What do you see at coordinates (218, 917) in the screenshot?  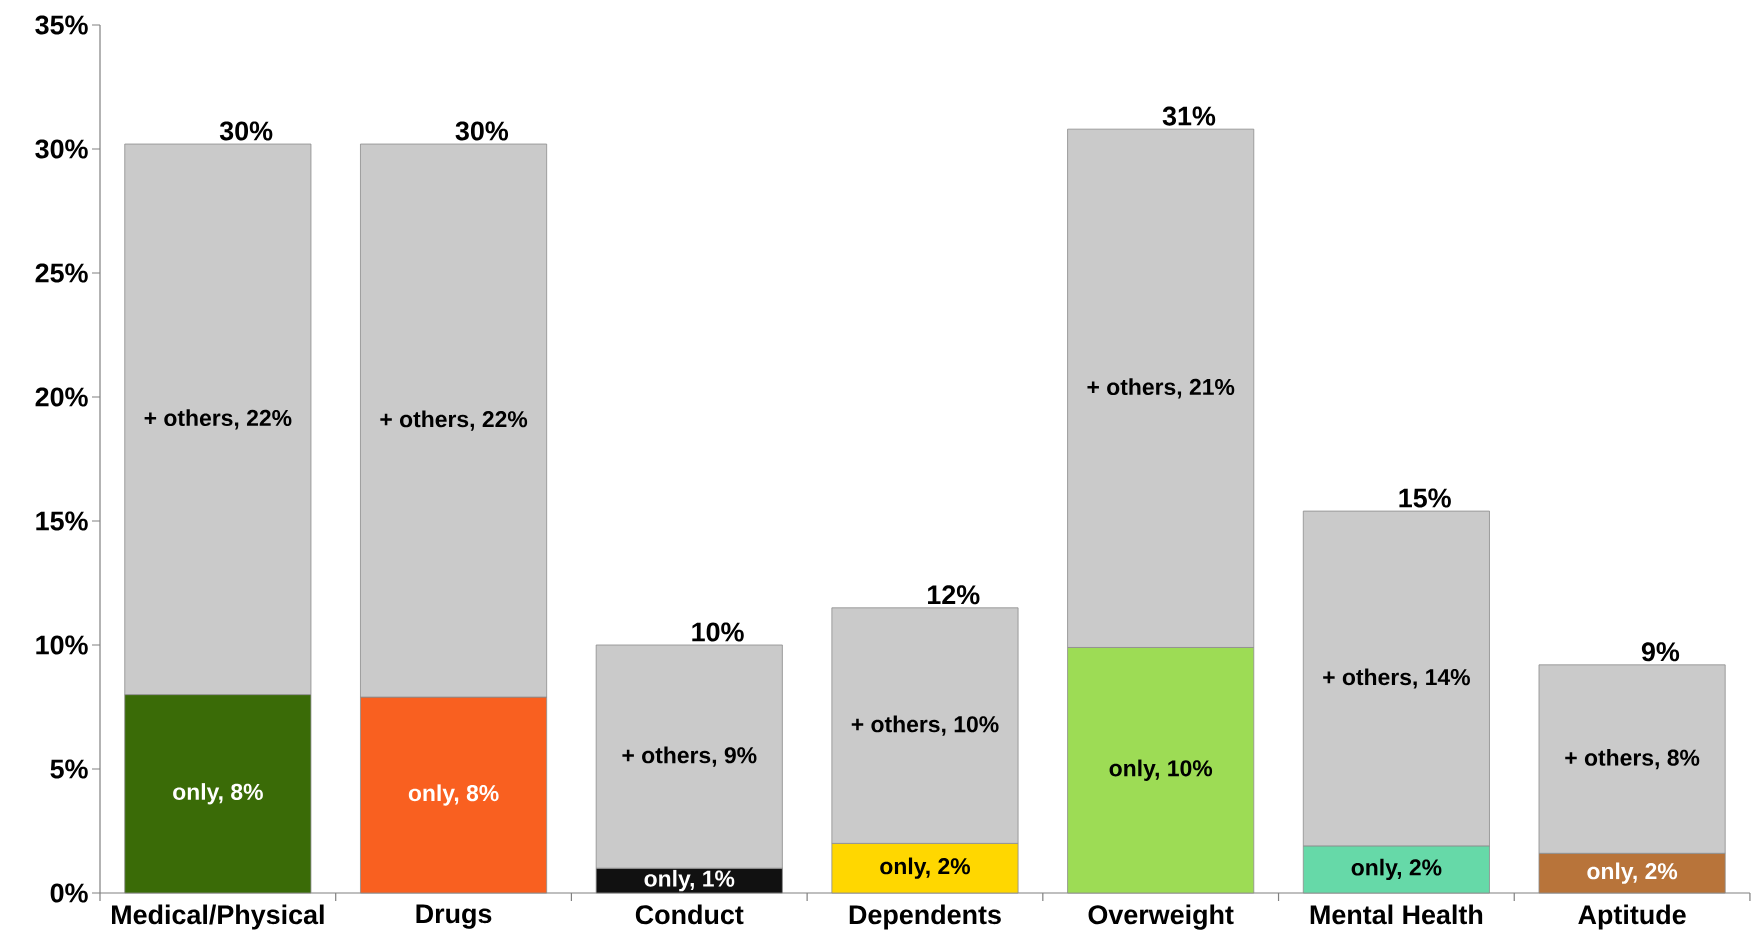 I see `x-tick-label: Medical/Physical` at bounding box center [218, 917].